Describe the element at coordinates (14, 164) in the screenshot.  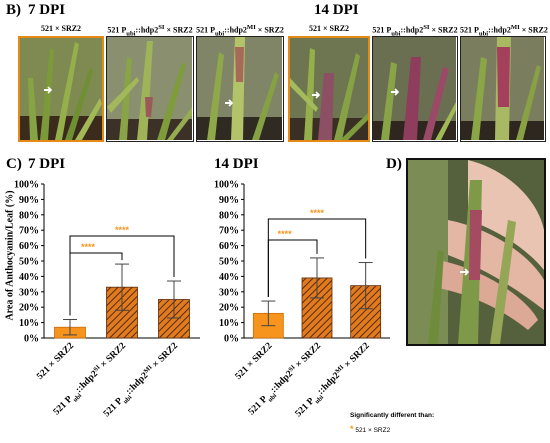
I see `panel-c-letter: C)` at that location.